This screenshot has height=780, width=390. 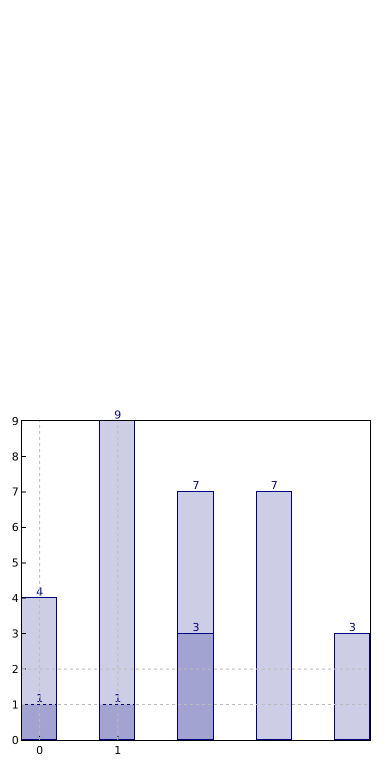 What do you see at coordinates (118, 415) in the screenshot?
I see `total-label: 9` at bounding box center [118, 415].